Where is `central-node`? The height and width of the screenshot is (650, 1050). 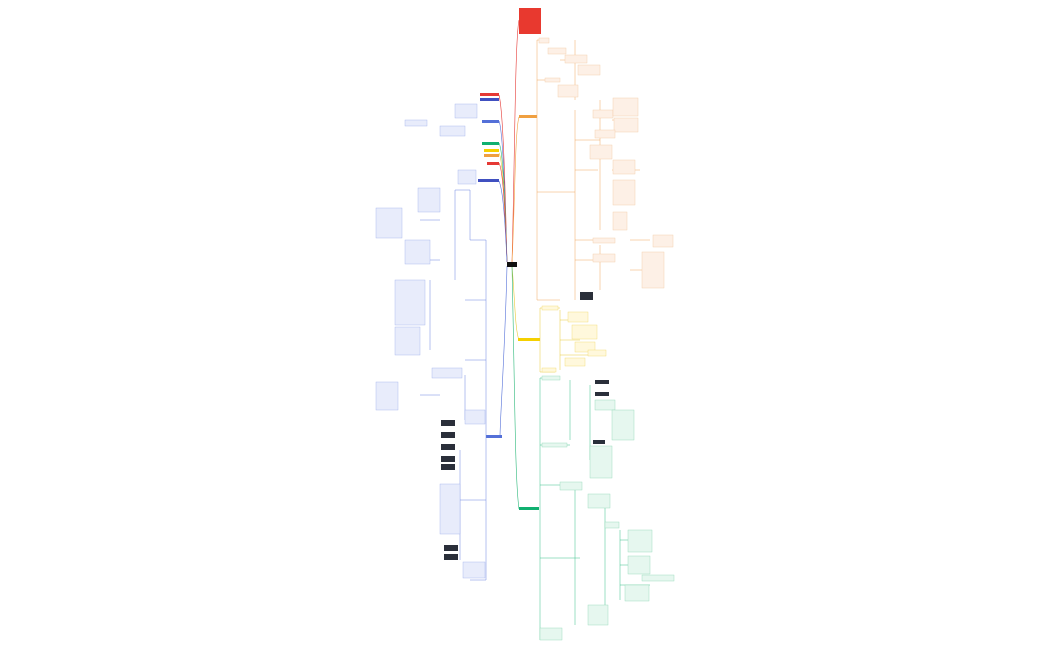
central-node is located at coordinates (512, 264).